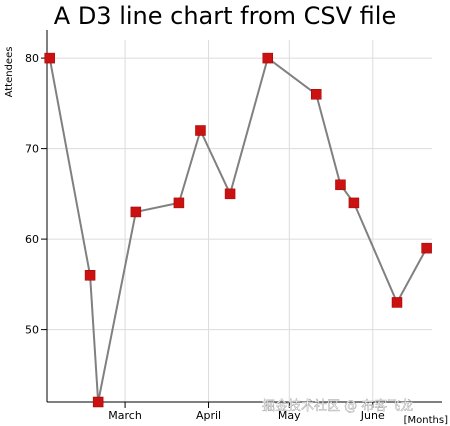 The height and width of the screenshot is (426, 450). What do you see at coordinates (32, 149) in the screenshot?
I see `y-tick-label: 70` at bounding box center [32, 149].